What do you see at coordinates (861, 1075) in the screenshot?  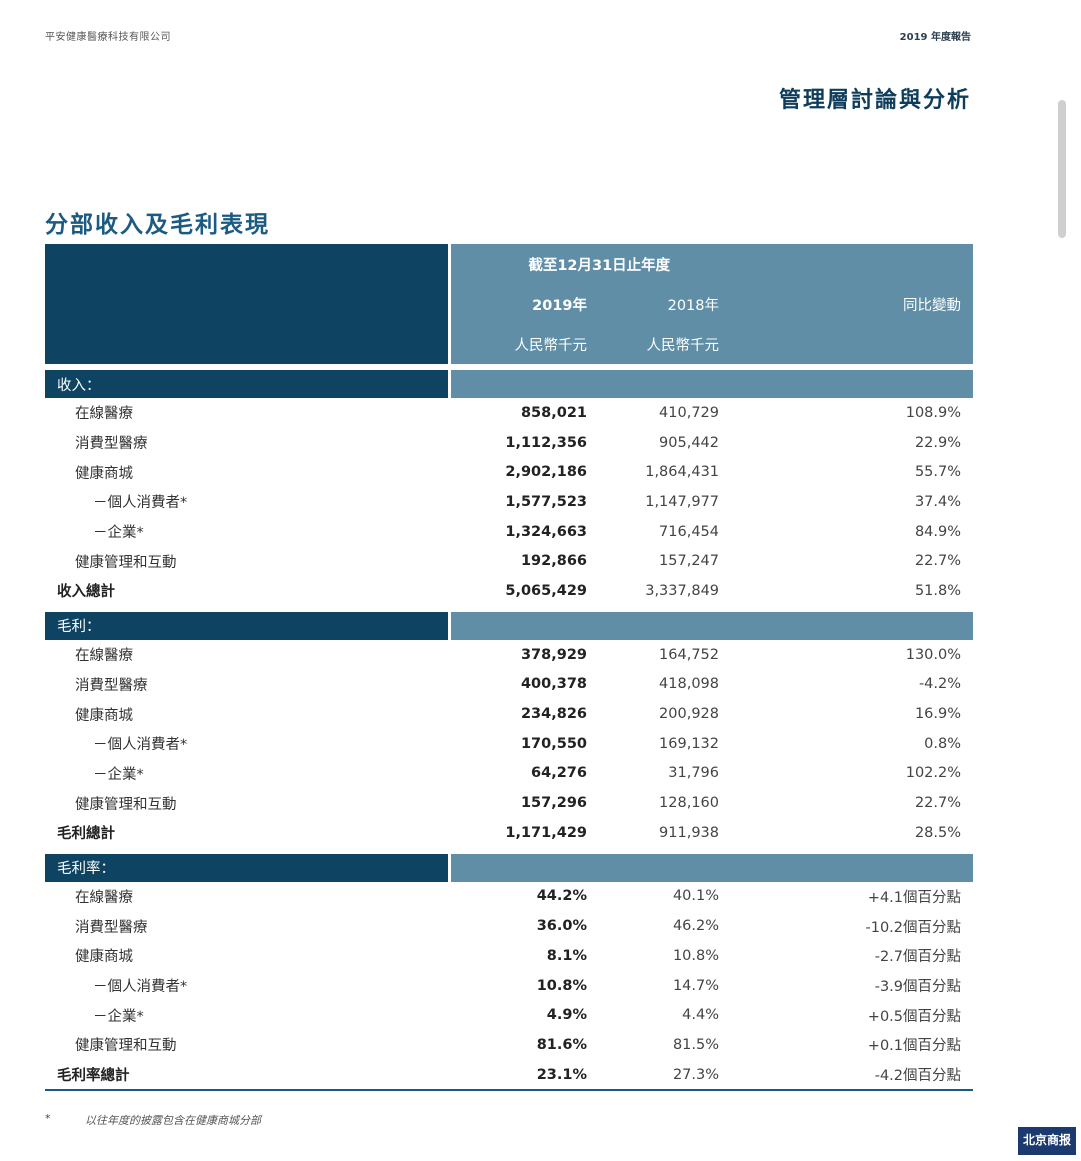 I see `value-yoy: -4.2個百分點` at bounding box center [861, 1075].